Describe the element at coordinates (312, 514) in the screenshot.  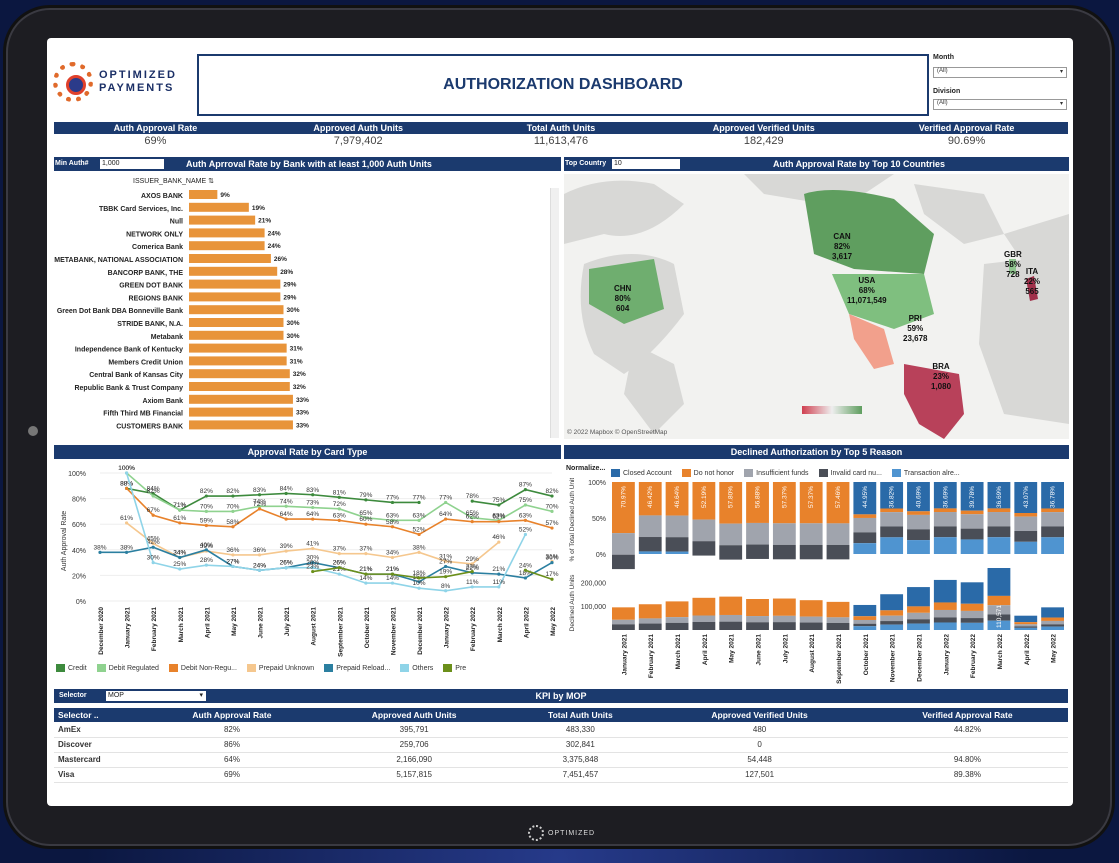
I see `point-label: 64%` at that location.